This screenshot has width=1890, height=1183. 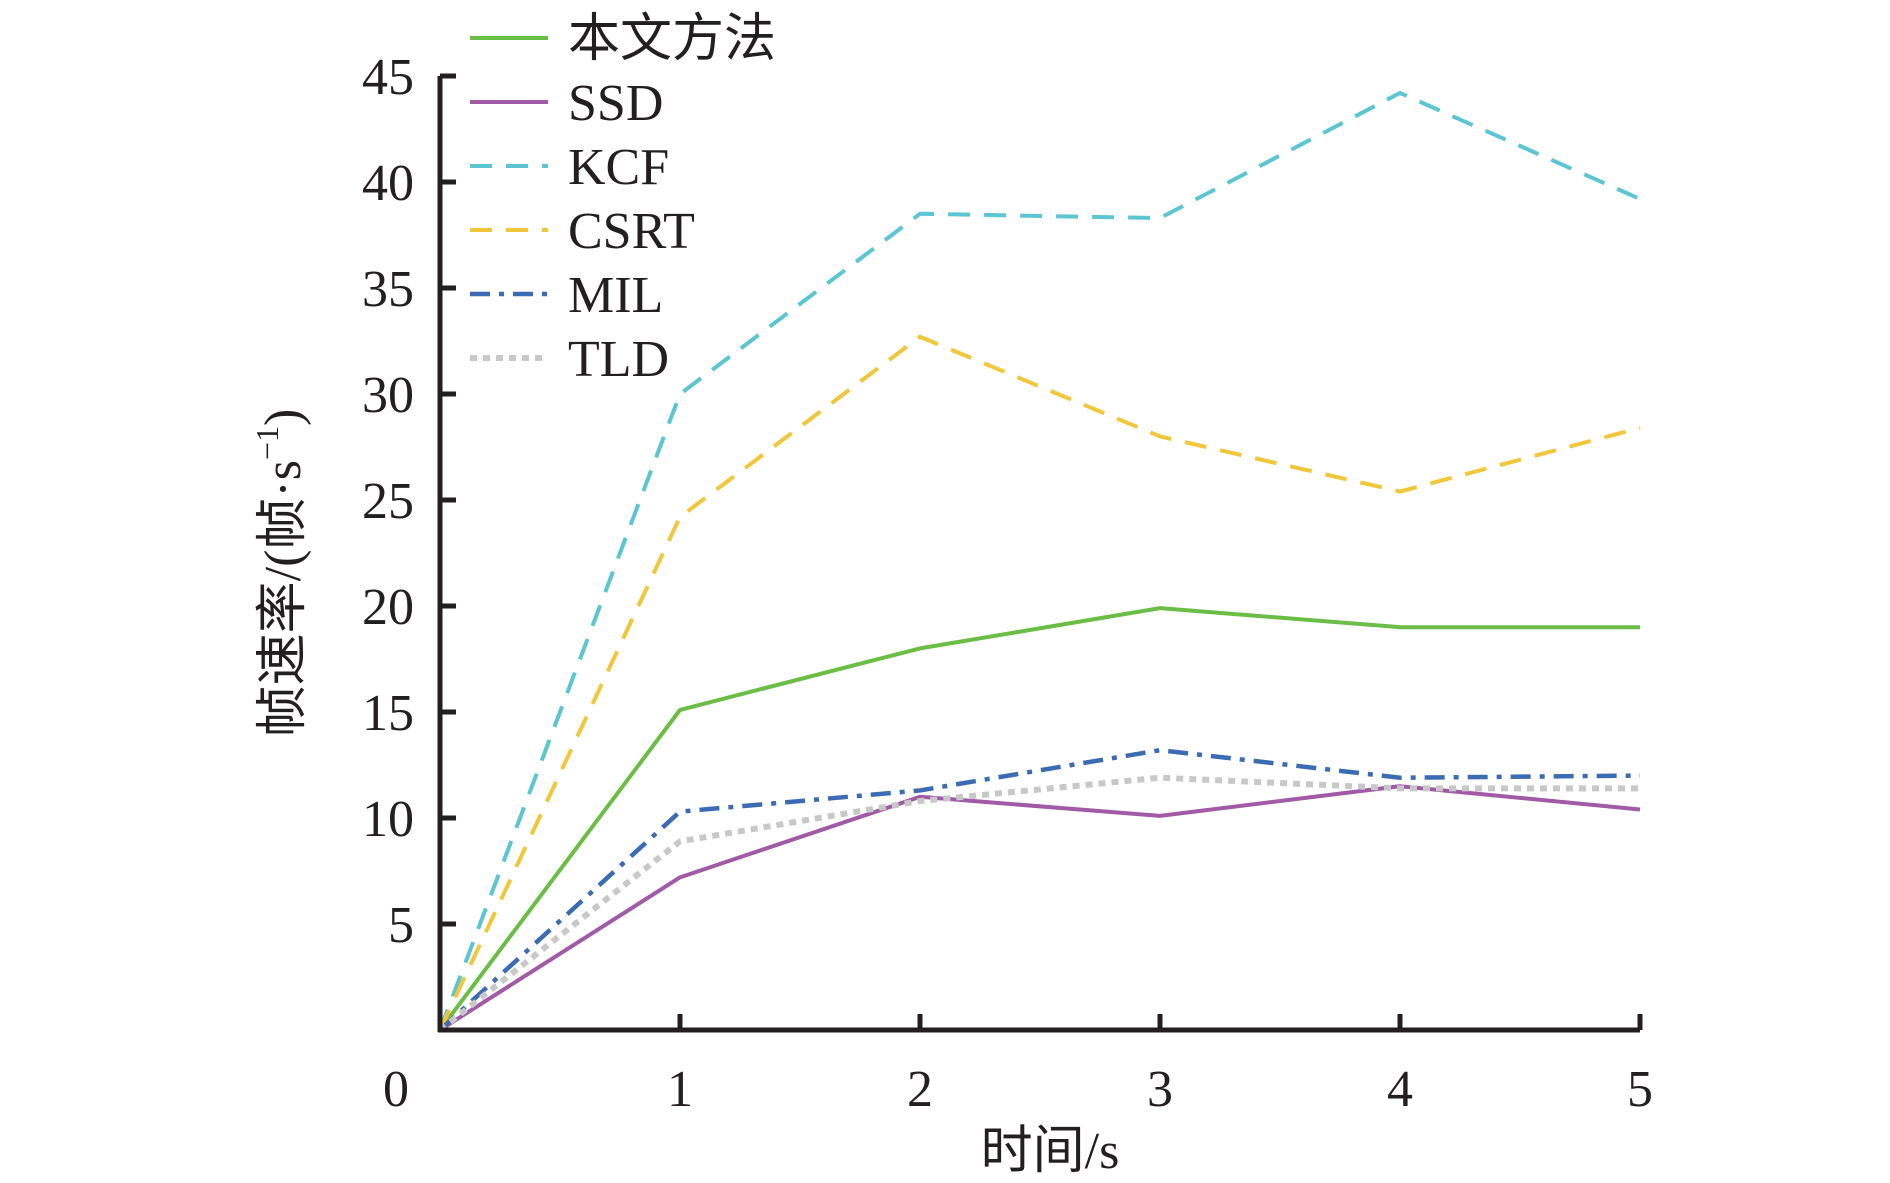 I want to click on y-axis-title-main: 帧速率/(帧·s, so click(x=283, y=598).